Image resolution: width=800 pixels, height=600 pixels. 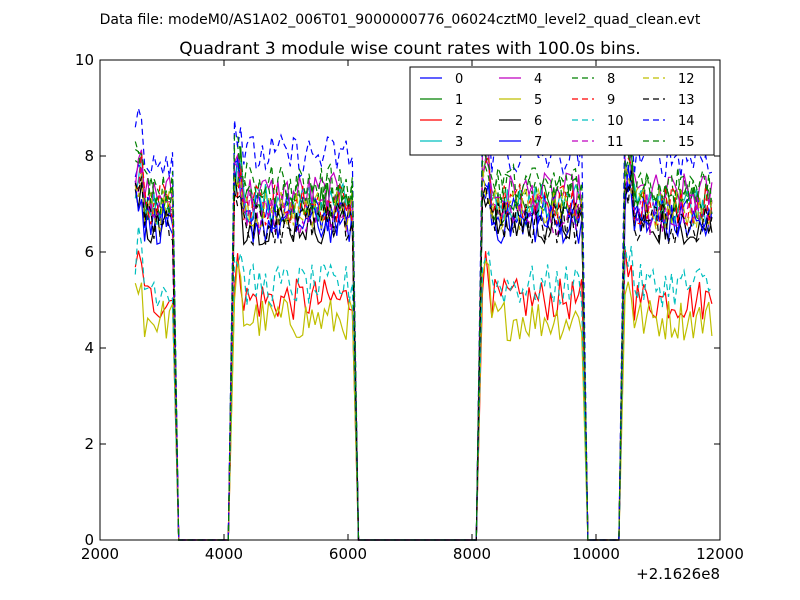 What do you see at coordinates (89, 348) in the screenshot?
I see `y-tick-label: 4` at bounding box center [89, 348].